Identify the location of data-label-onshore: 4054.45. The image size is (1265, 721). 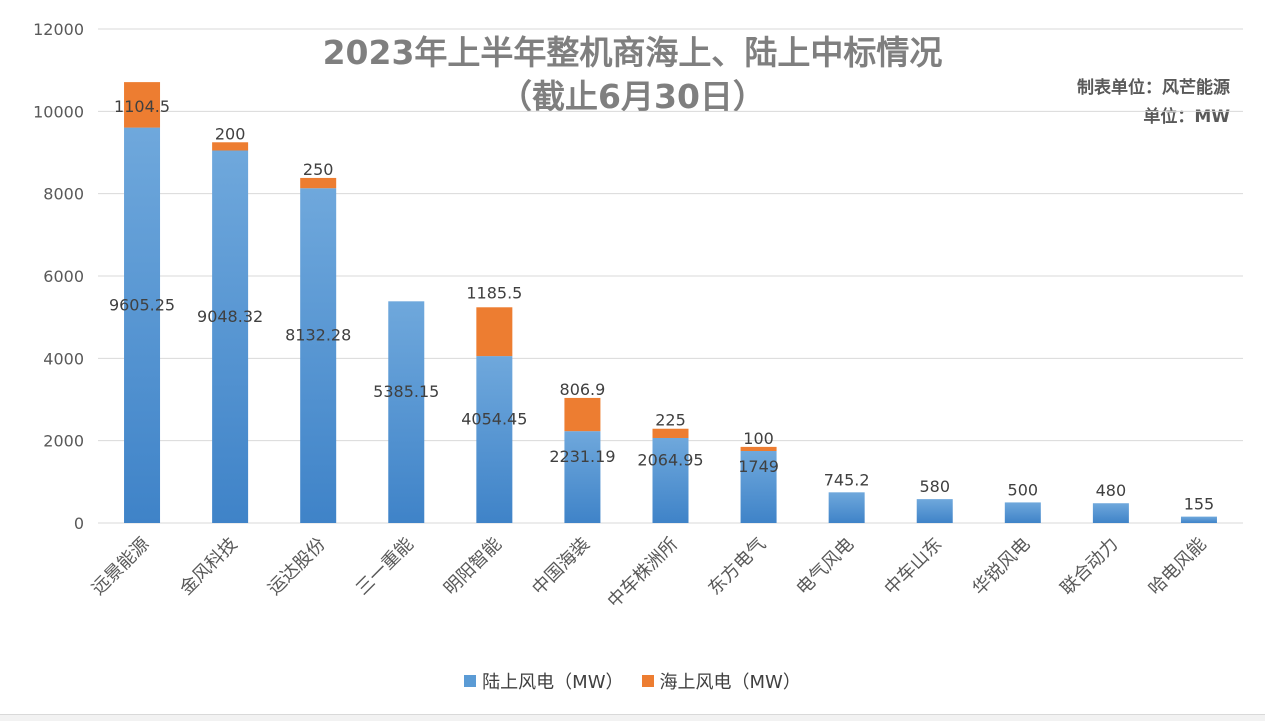
(494, 419).